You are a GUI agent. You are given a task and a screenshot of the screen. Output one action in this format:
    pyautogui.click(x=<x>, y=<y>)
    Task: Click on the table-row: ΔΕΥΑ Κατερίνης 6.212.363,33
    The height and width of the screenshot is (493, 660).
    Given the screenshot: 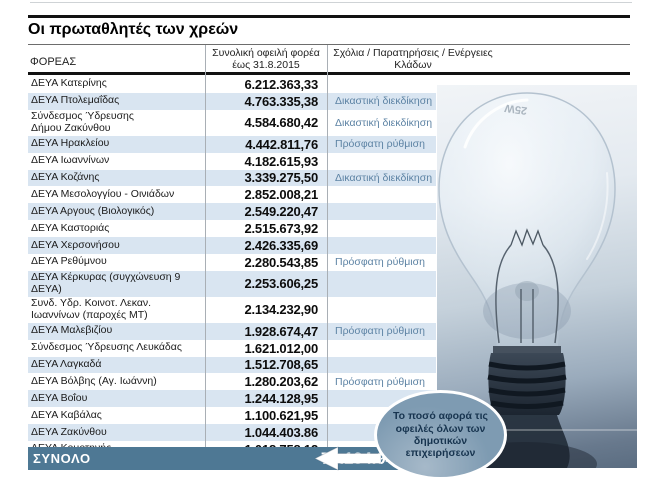 What is the action you would take?
    pyautogui.click(x=232, y=84)
    